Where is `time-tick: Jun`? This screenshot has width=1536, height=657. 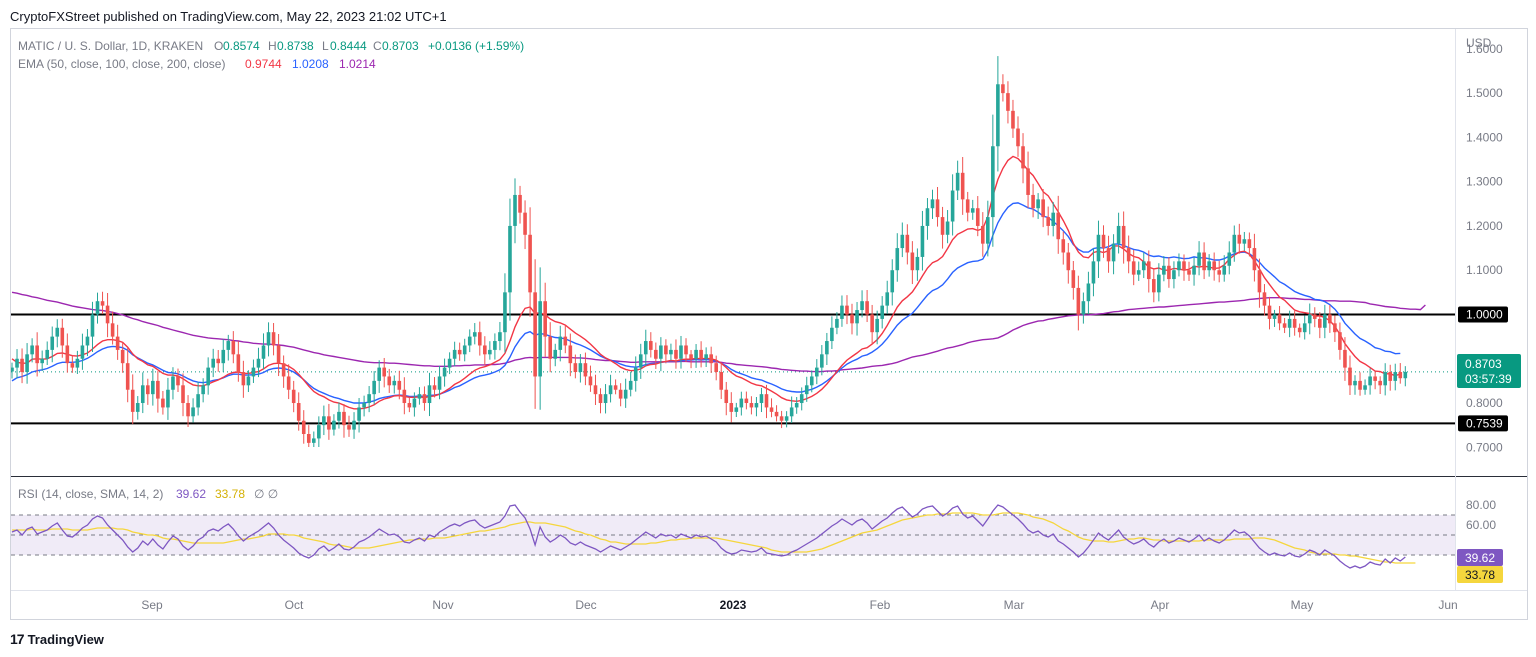
time-tick: Jun is located at coordinates (1447, 605).